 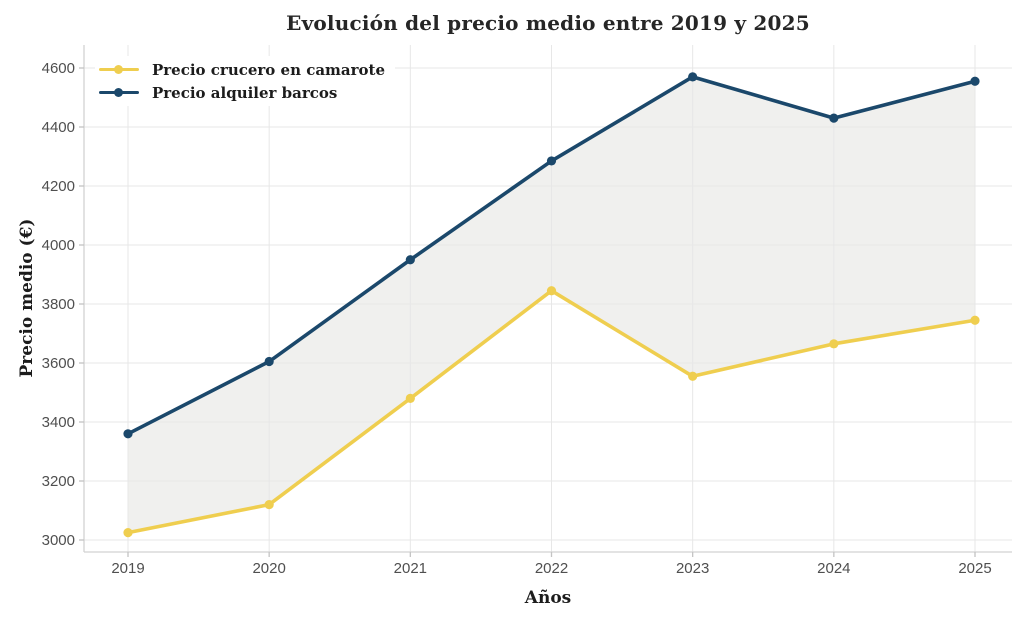 What do you see at coordinates (58, 540) in the screenshot?
I see `y-tick-label: 3000` at bounding box center [58, 540].